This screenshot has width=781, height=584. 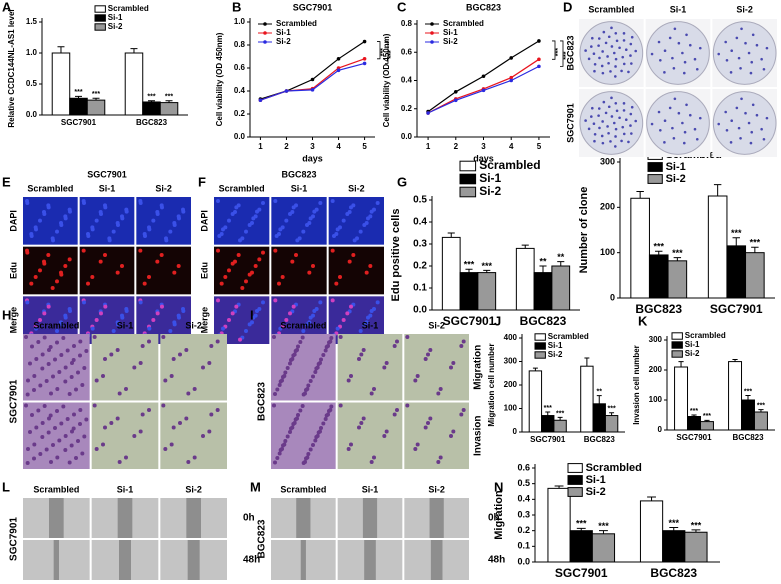 What do you see at coordinates (539, 146) in the screenshot?
I see `x-tick-label: 5` at bounding box center [539, 146].